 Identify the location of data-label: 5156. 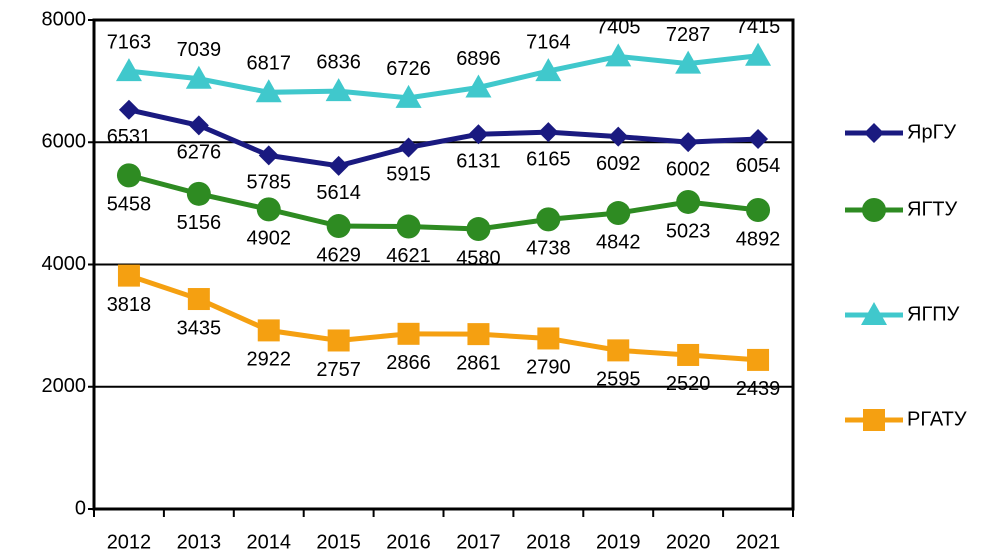
(199, 223).